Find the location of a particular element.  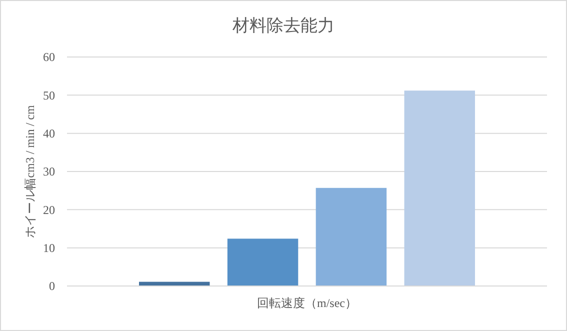

y-tick-label: 20 is located at coordinates (49, 209).